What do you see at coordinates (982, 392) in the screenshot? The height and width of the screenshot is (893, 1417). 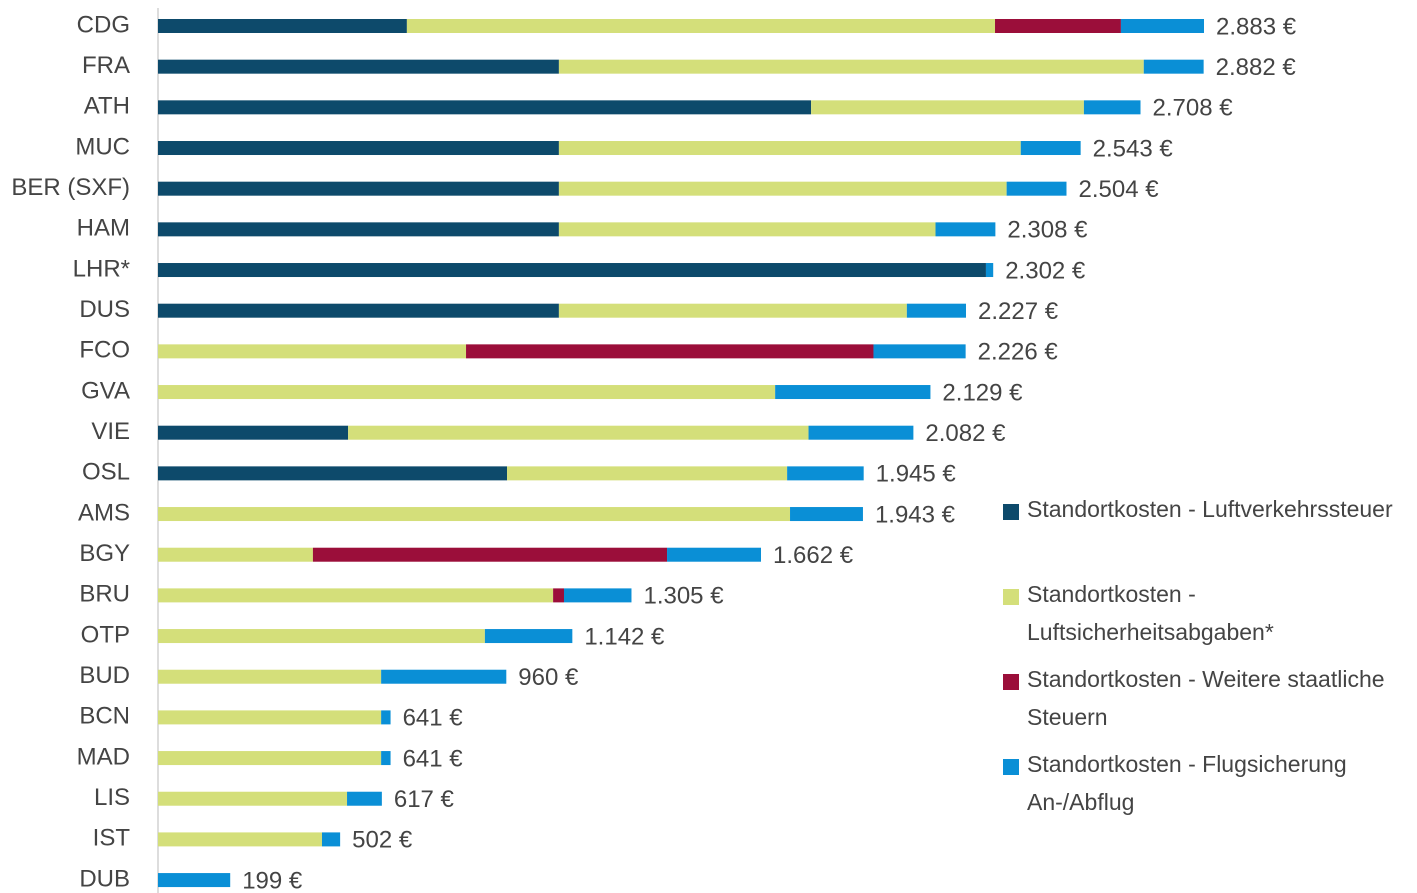 I see `total-label: 2.129 €` at bounding box center [982, 392].